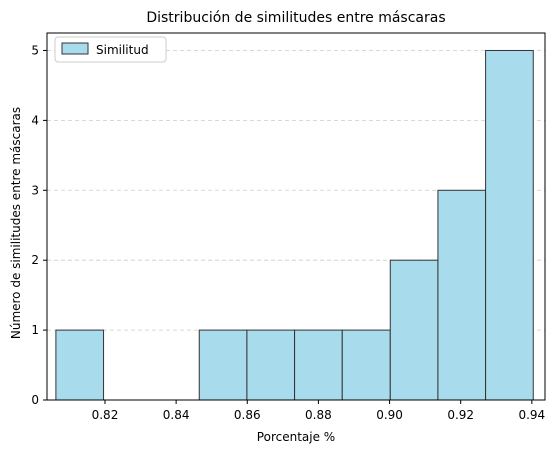 Image resolution: width=554 pixels, height=453 pixels. Describe the element at coordinates (35, 120) in the screenshot. I see `y-tick-label-4: 4` at that location.